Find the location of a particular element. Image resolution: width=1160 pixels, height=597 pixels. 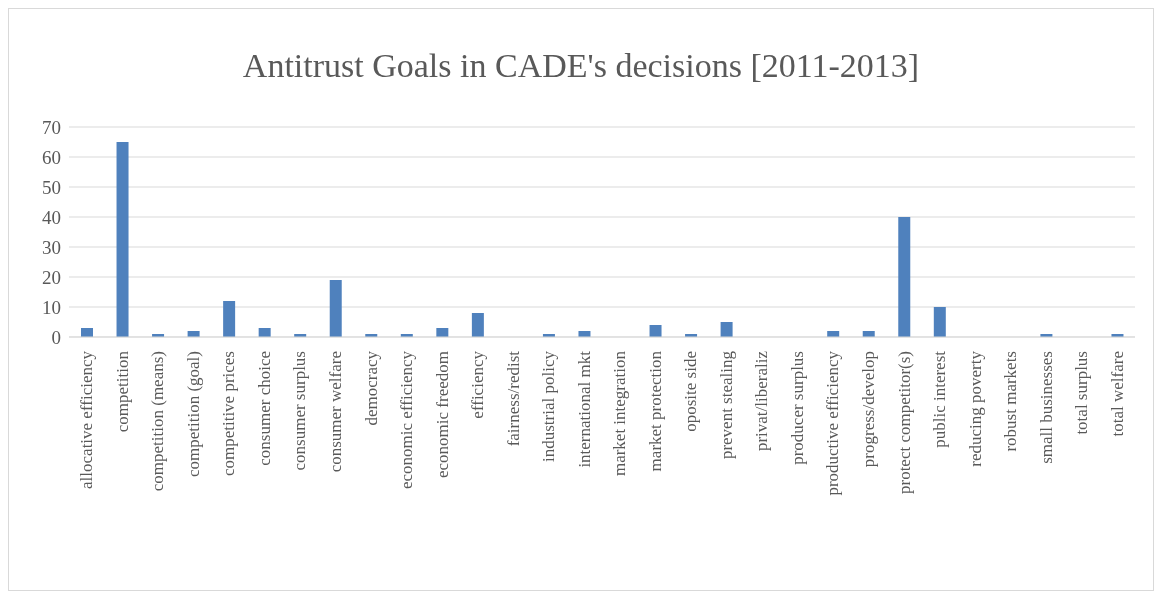

x-tick-label: prevent stealing is located at coordinates (726, 405).